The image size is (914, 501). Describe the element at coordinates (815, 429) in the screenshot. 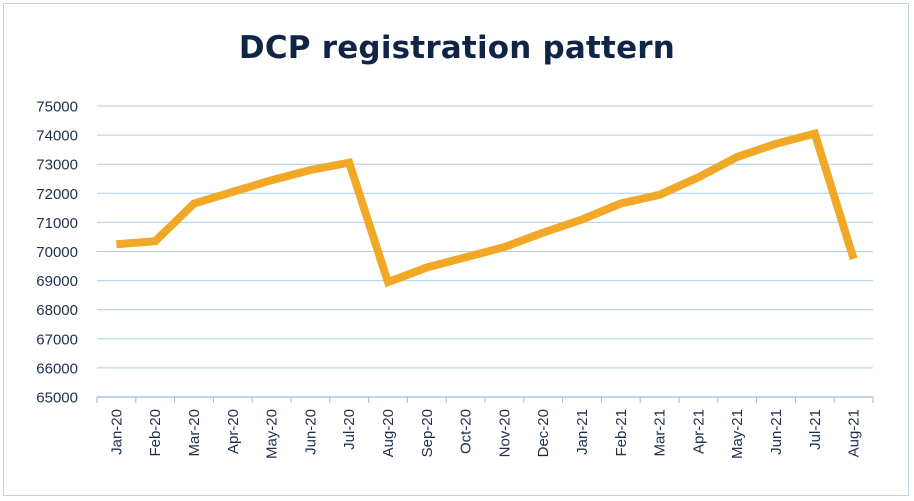

I see `x-tick-label: Jul-21` at that location.